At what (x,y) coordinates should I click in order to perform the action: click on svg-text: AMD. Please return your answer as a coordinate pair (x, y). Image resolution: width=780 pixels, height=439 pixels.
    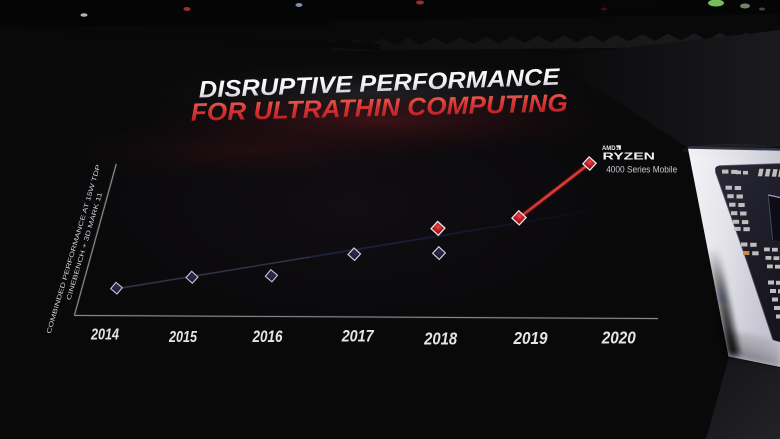
    Looking at the image, I should click on (609, 148).